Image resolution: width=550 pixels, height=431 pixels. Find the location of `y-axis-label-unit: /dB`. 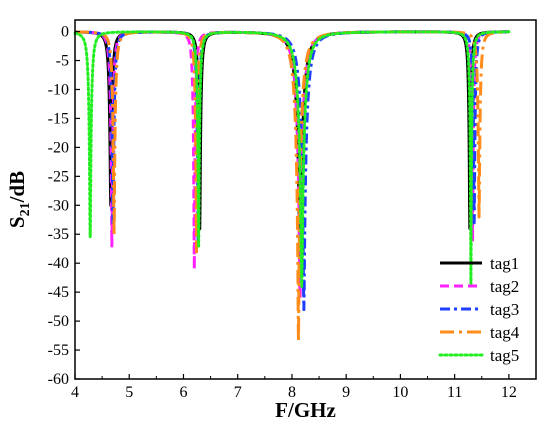

y-axis-label-unit: /dB is located at coordinates (17, 187).